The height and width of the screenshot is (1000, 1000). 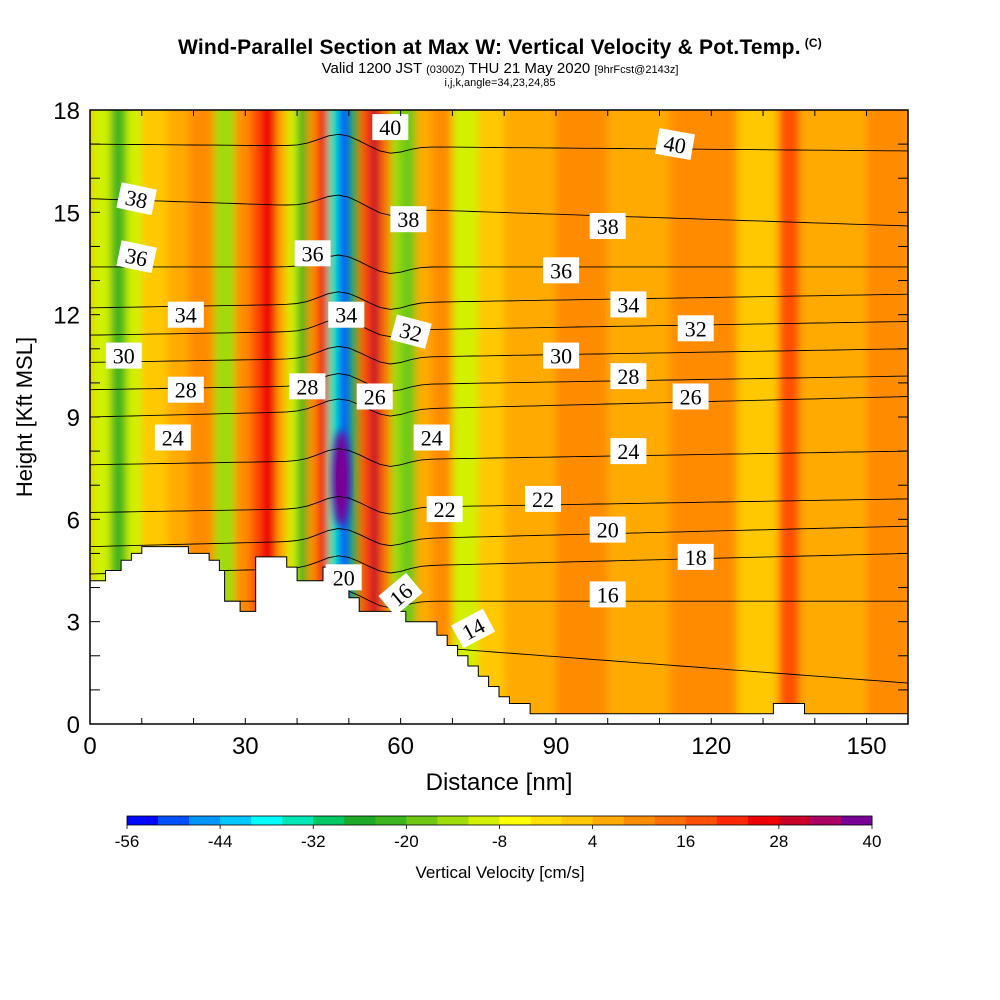 I want to click on contour-label-text: 22, so click(x=543, y=499).